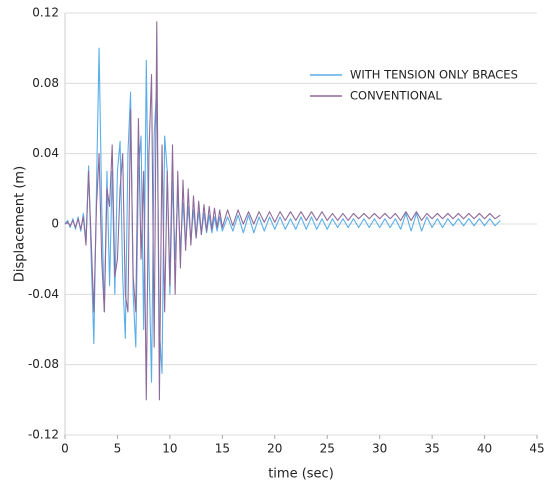 The image size is (550, 490). Describe the element at coordinates (43, 364) in the screenshot. I see `y-tick-label: -0.08` at that location.